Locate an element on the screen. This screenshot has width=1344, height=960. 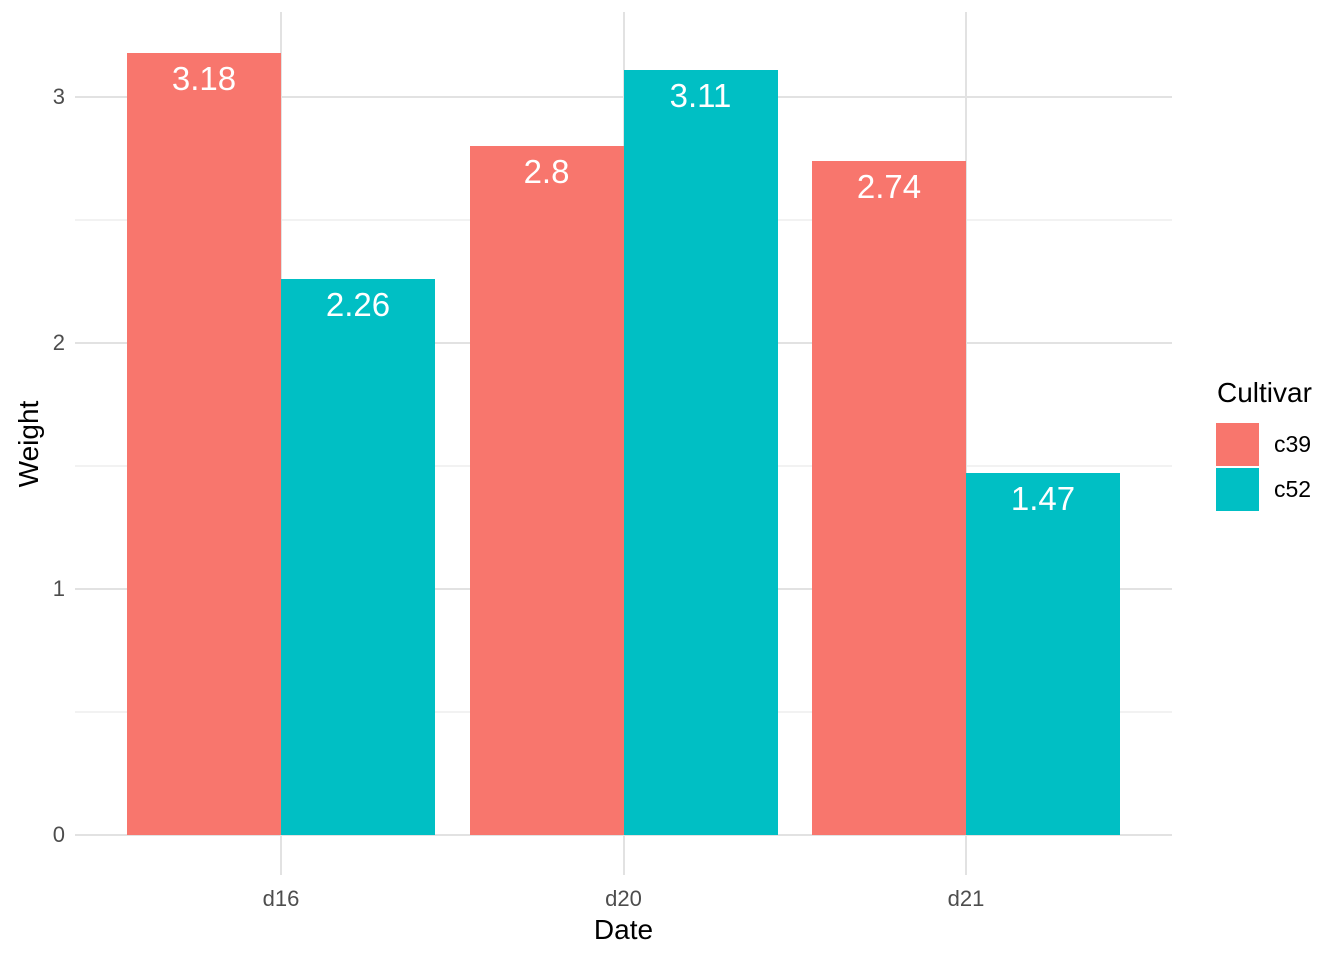
x-tick-label: d21 is located at coordinates (966, 898).